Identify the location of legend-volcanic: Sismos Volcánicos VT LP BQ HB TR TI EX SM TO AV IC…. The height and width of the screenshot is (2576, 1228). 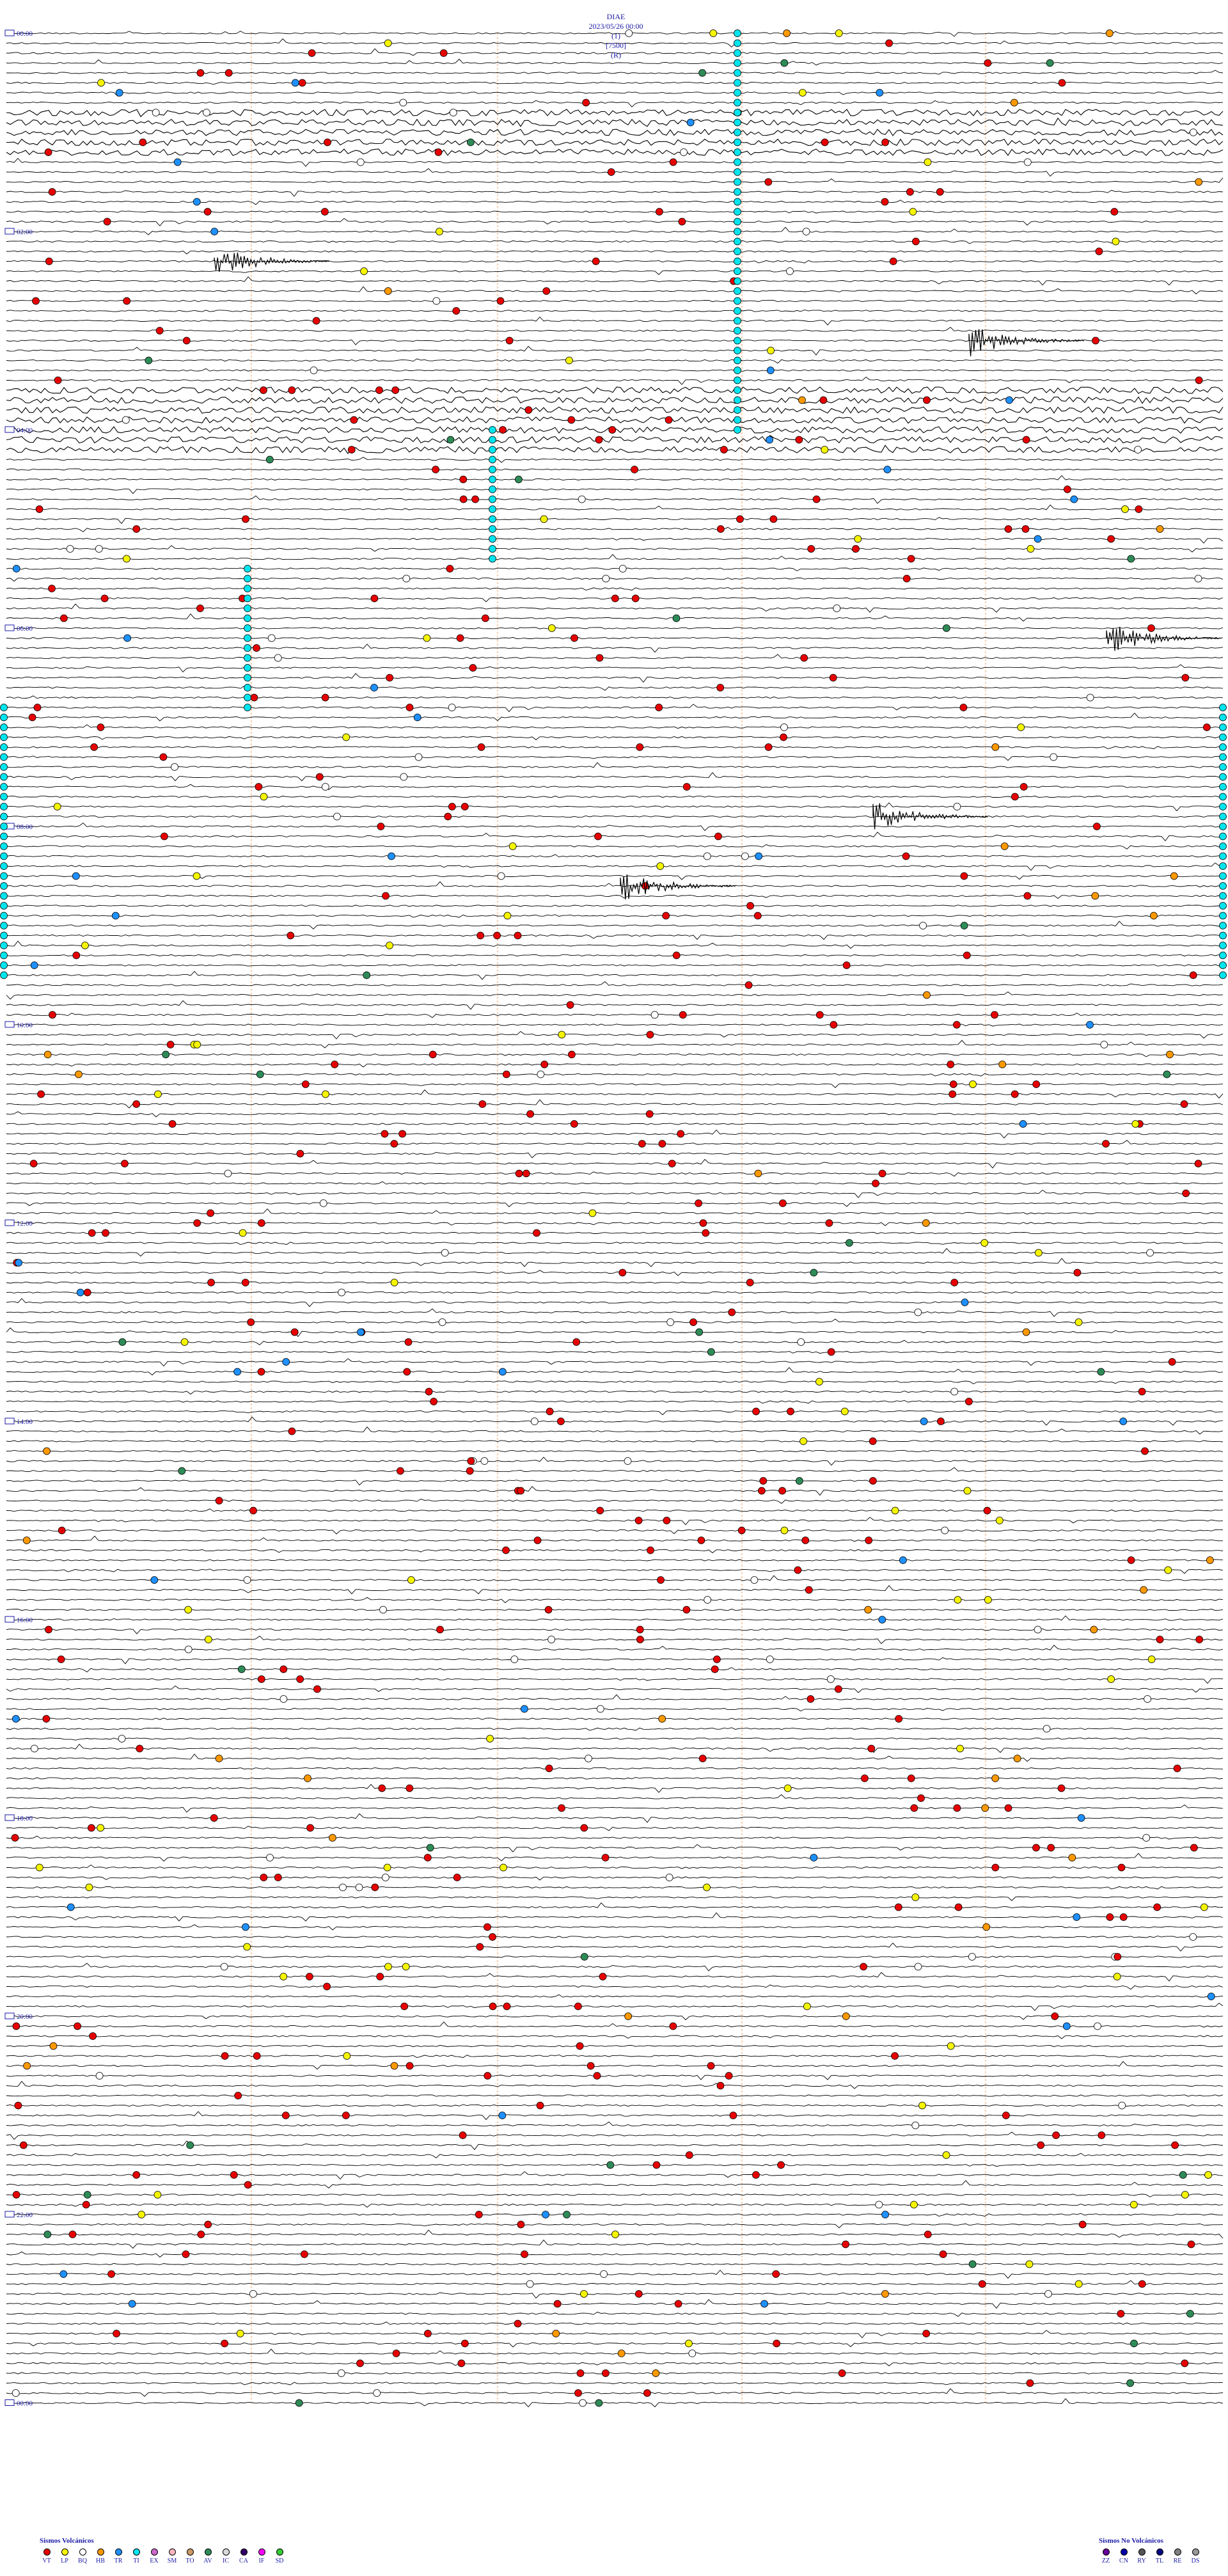
(163, 2550).